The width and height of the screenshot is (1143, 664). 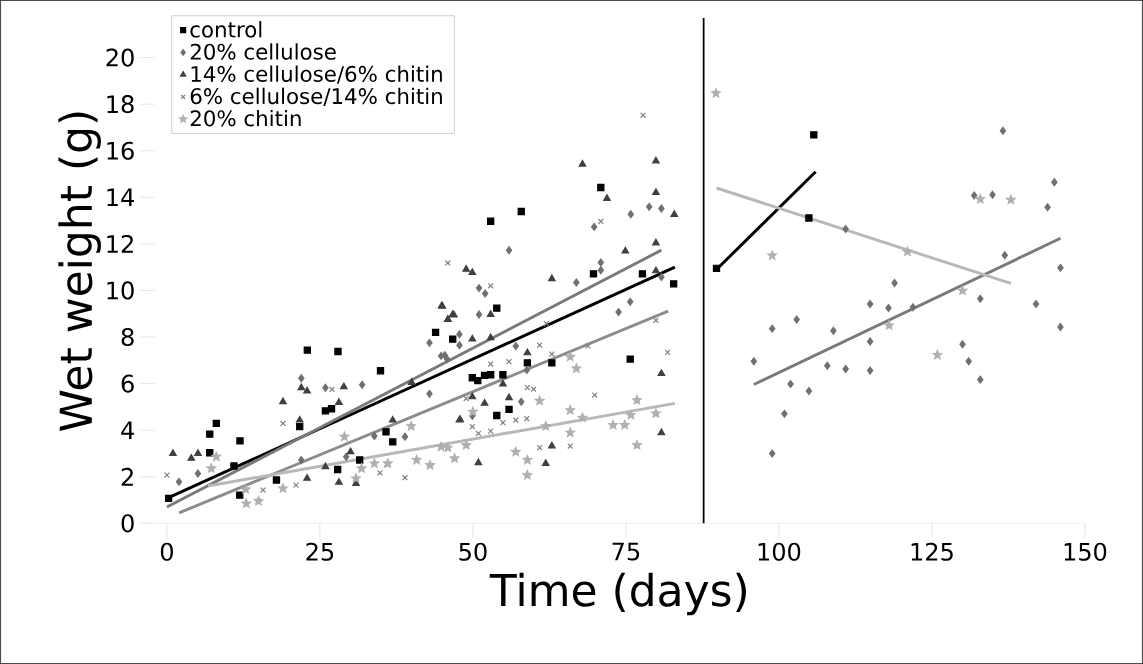 I want to click on x-tick-label: 25, so click(x=320, y=551).